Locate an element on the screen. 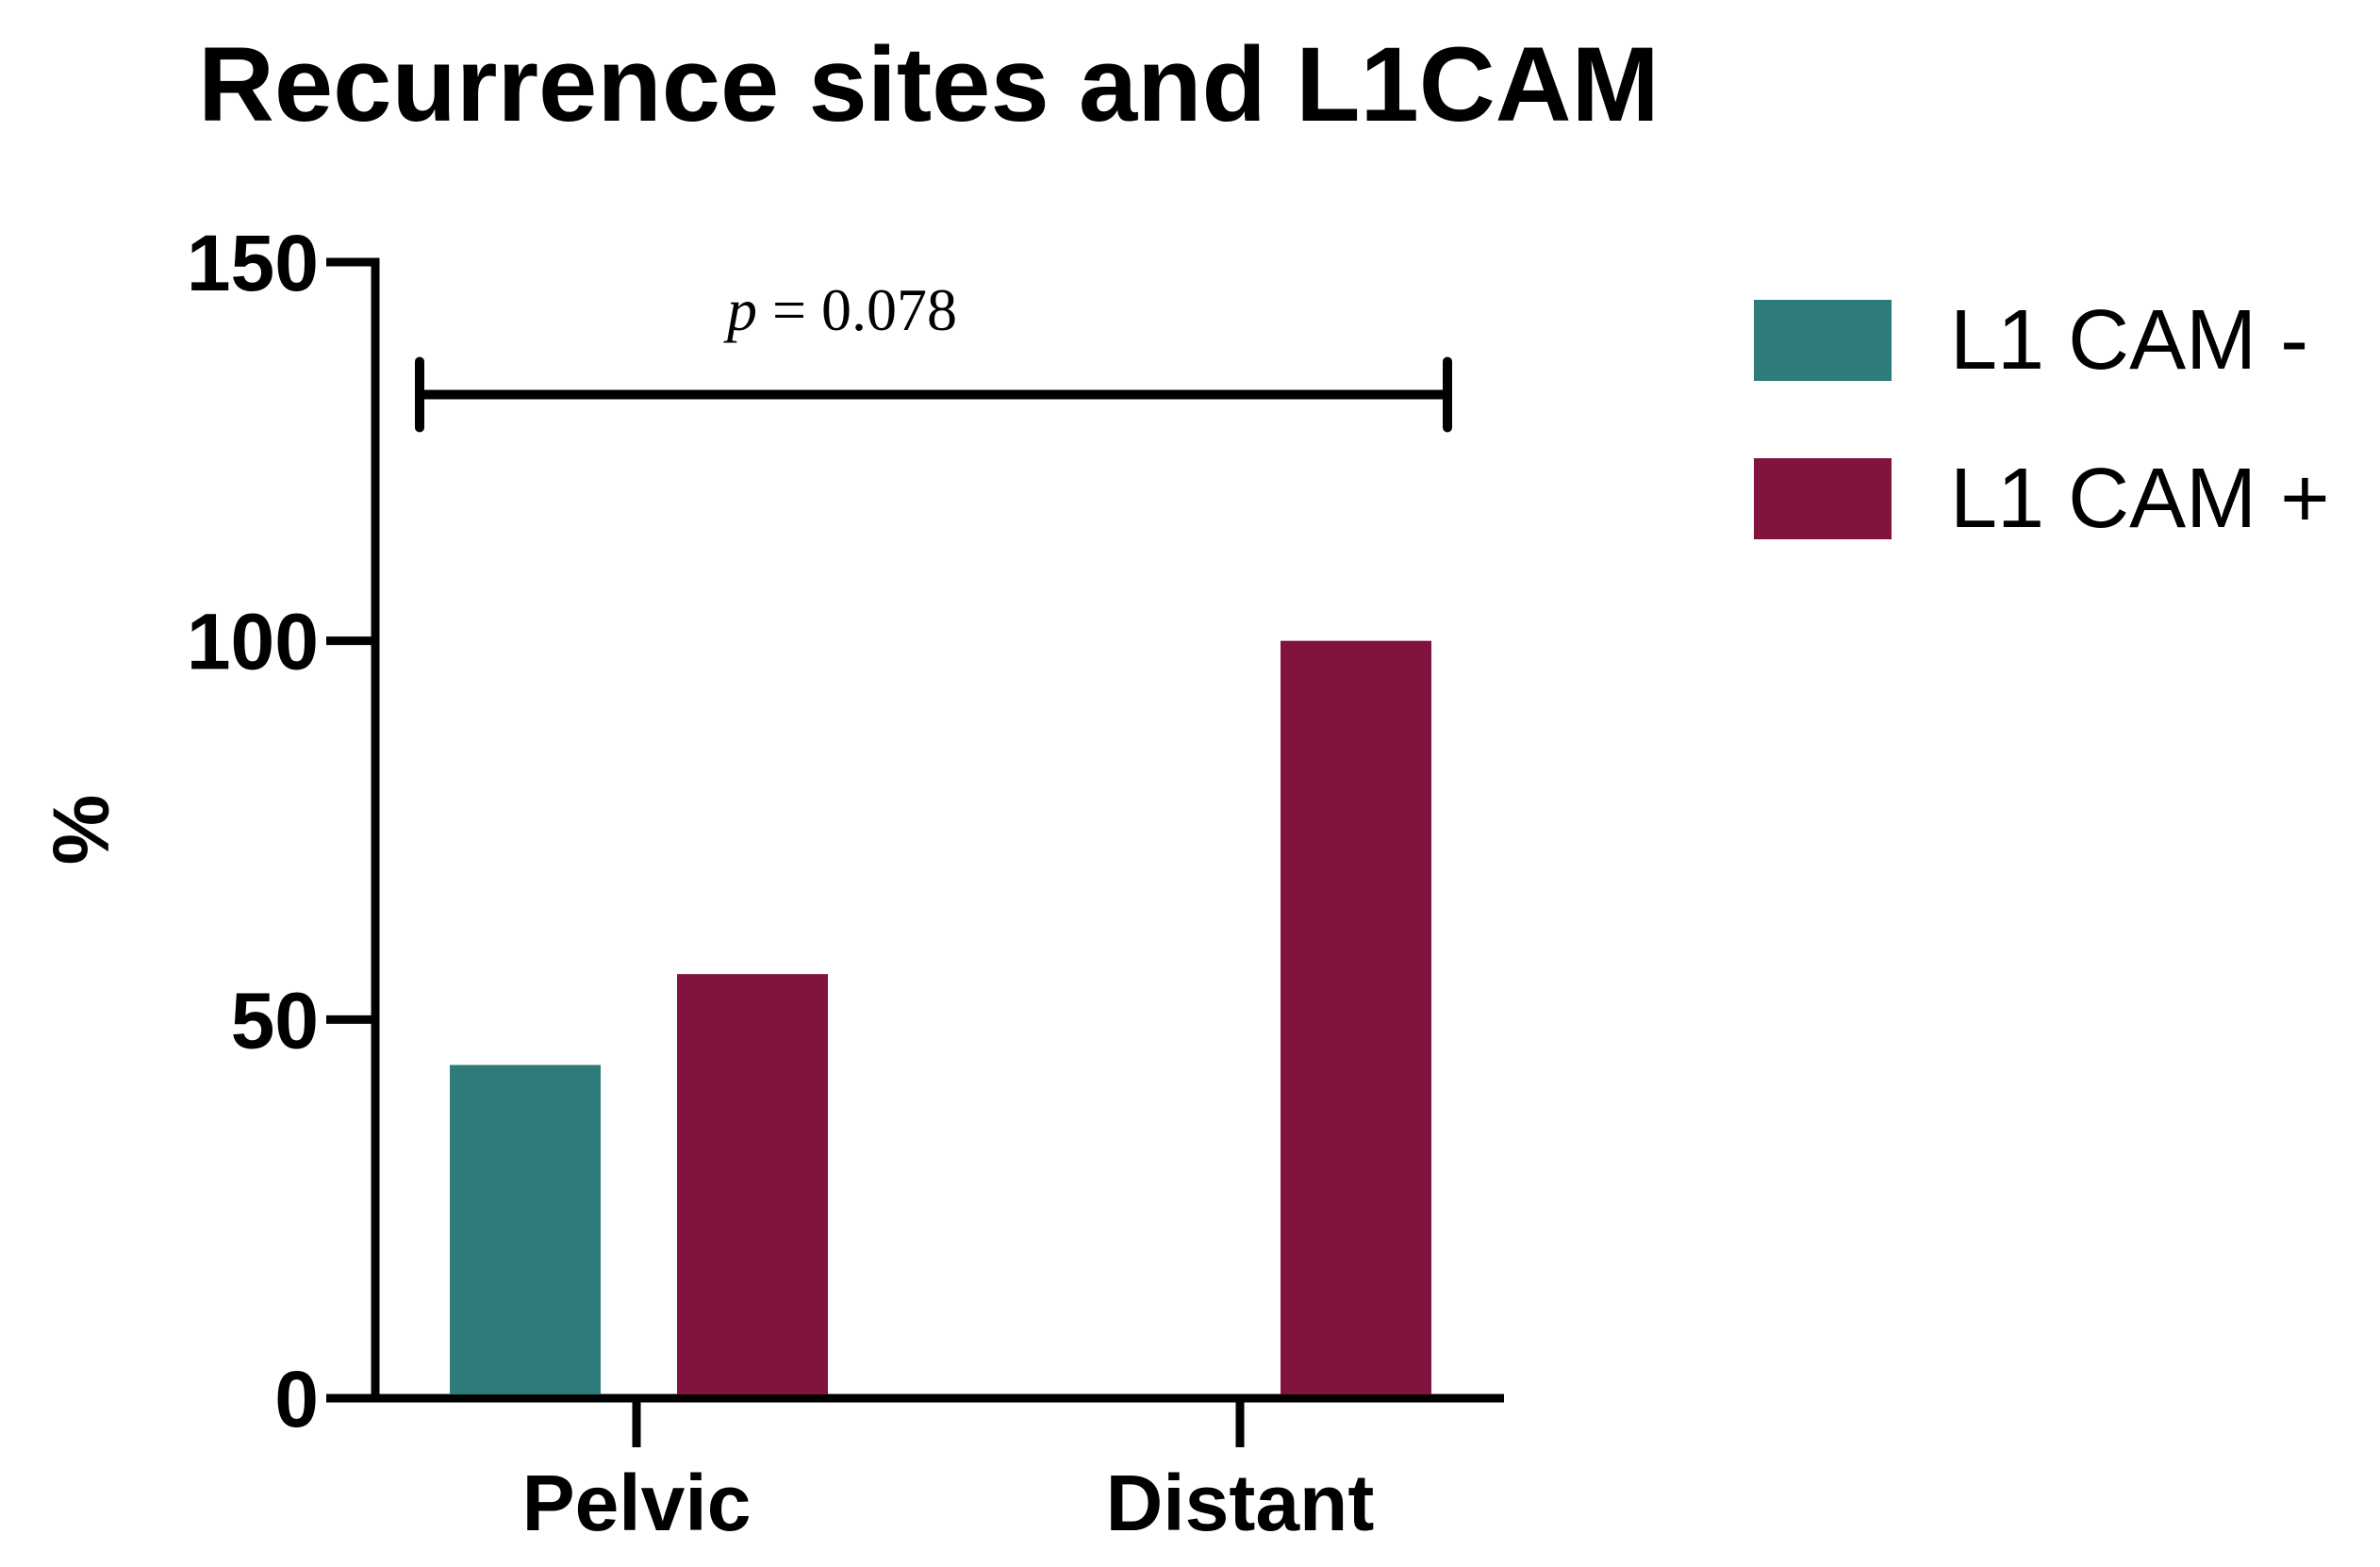  p-value-symbol: p is located at coordinates (740, 309).